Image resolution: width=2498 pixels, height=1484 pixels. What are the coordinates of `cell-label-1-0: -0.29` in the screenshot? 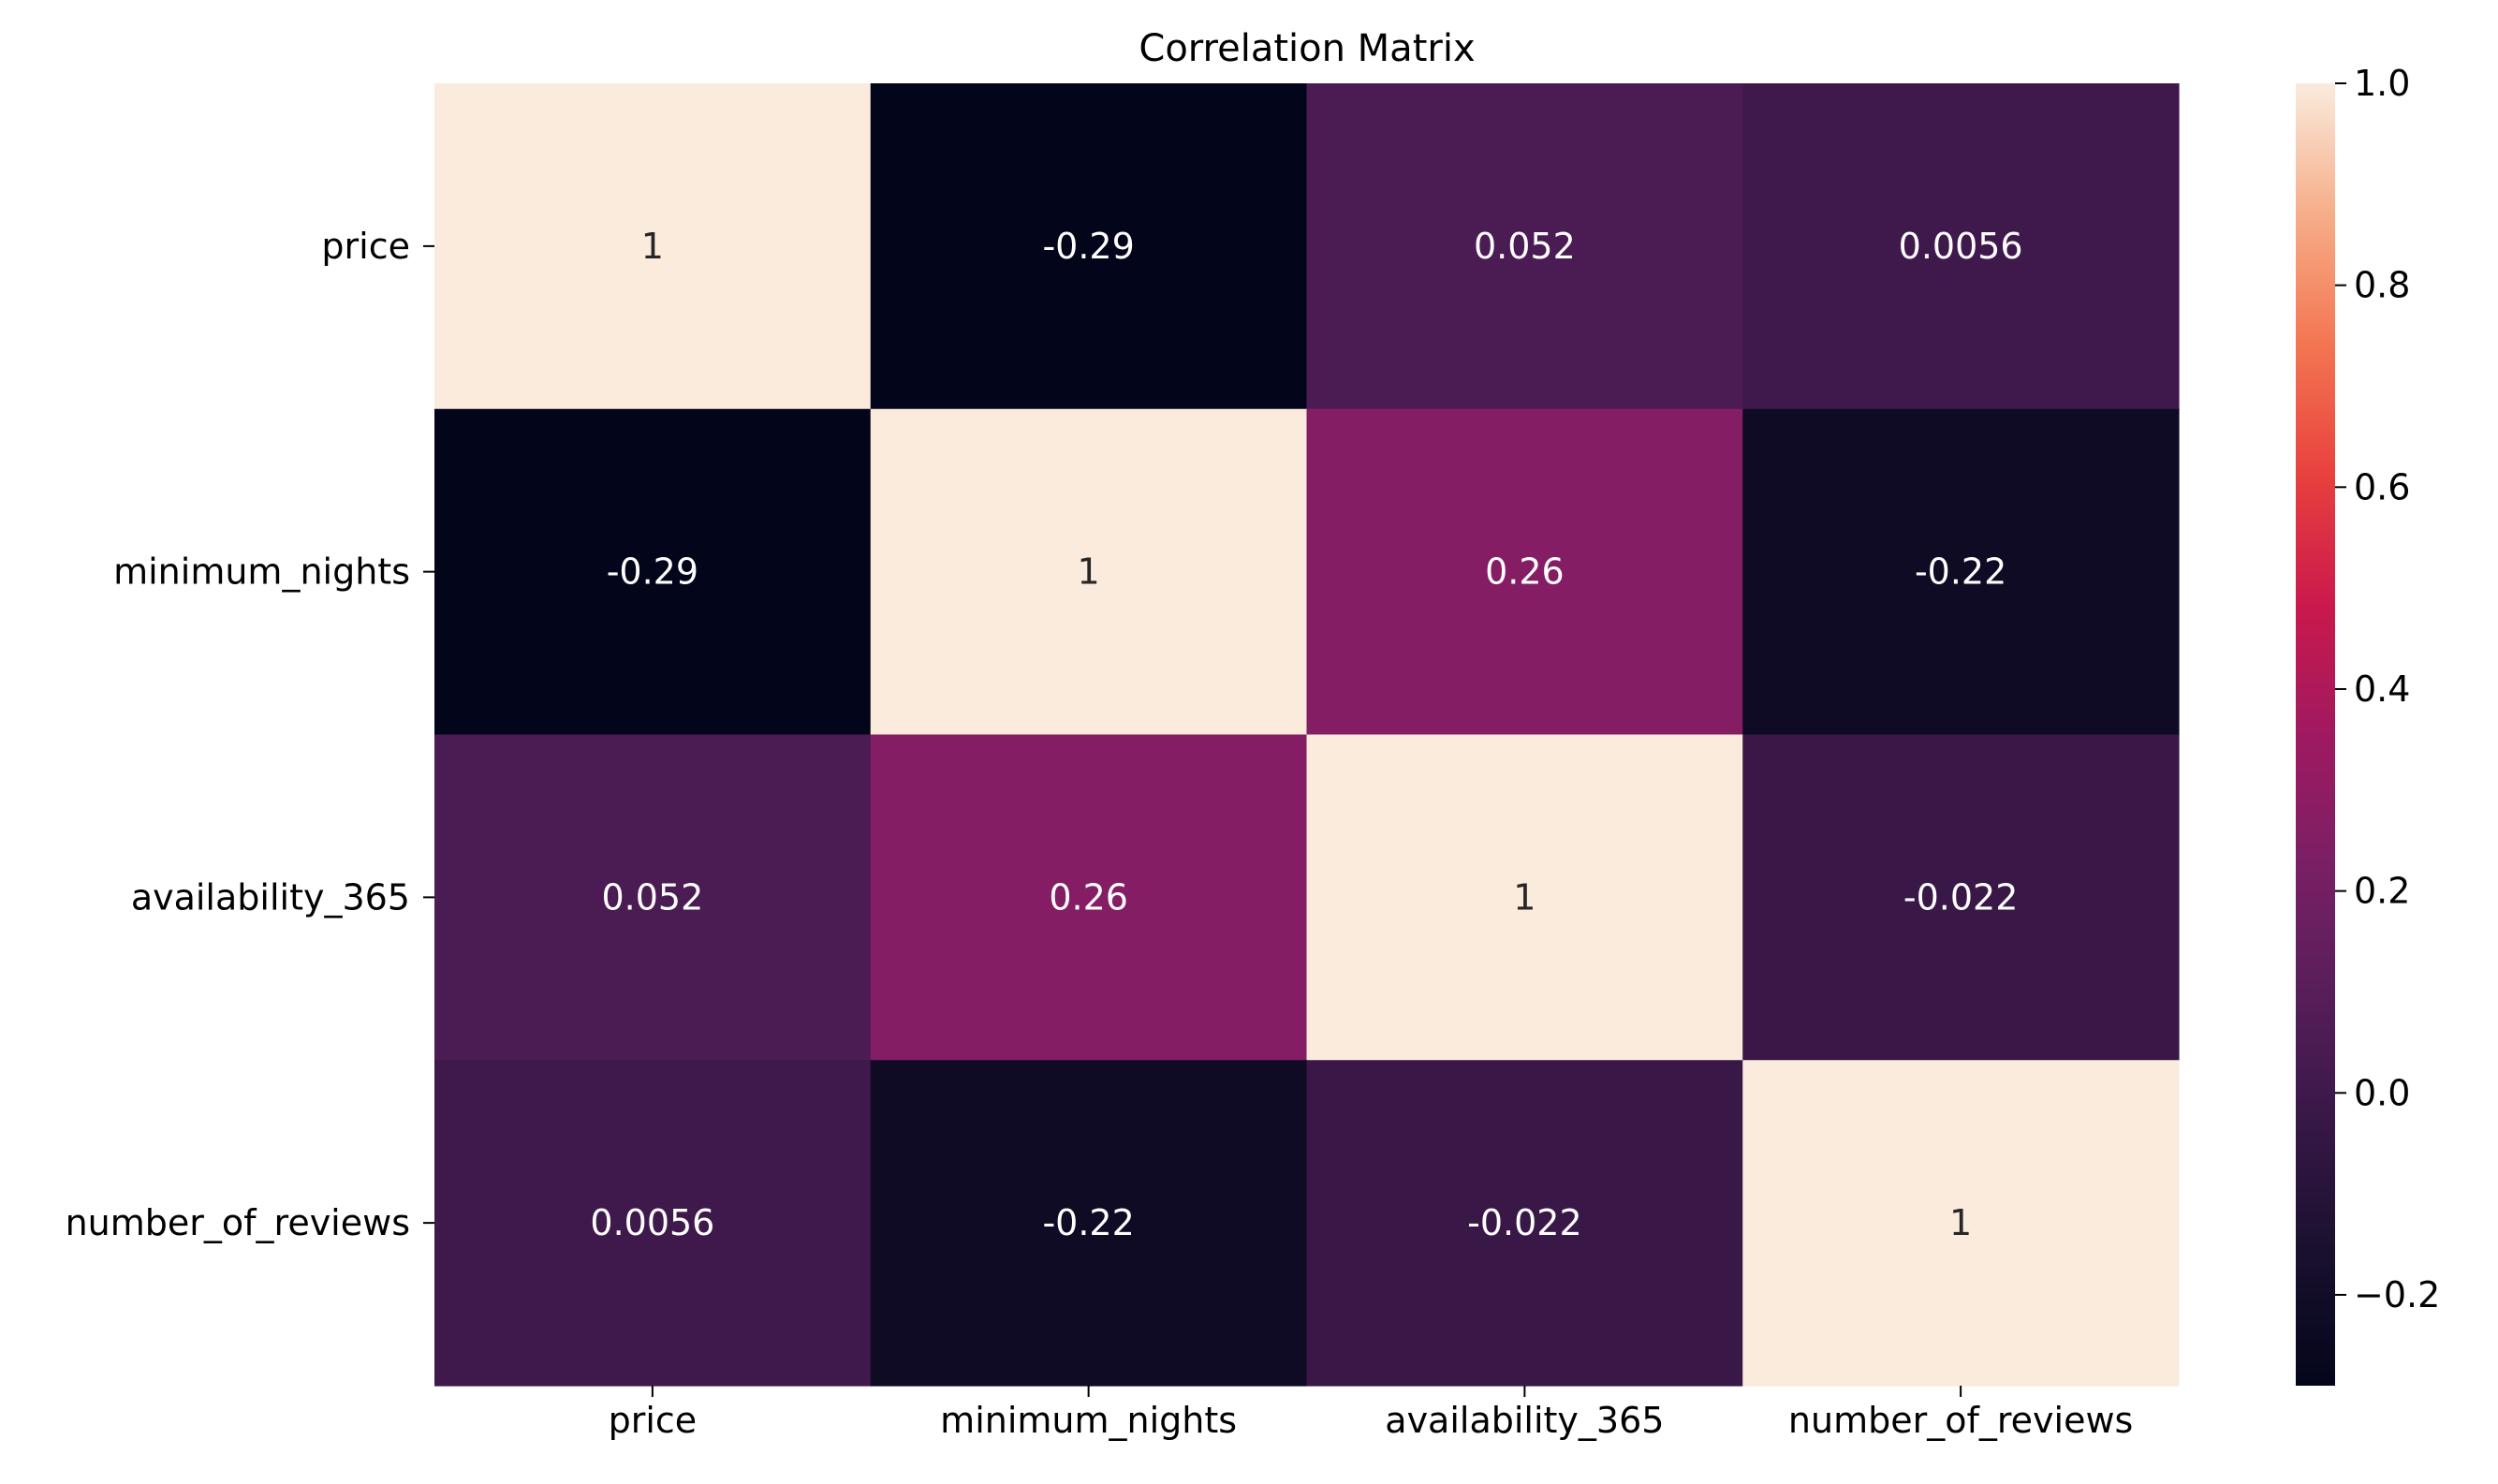 It's located at (652, 572).